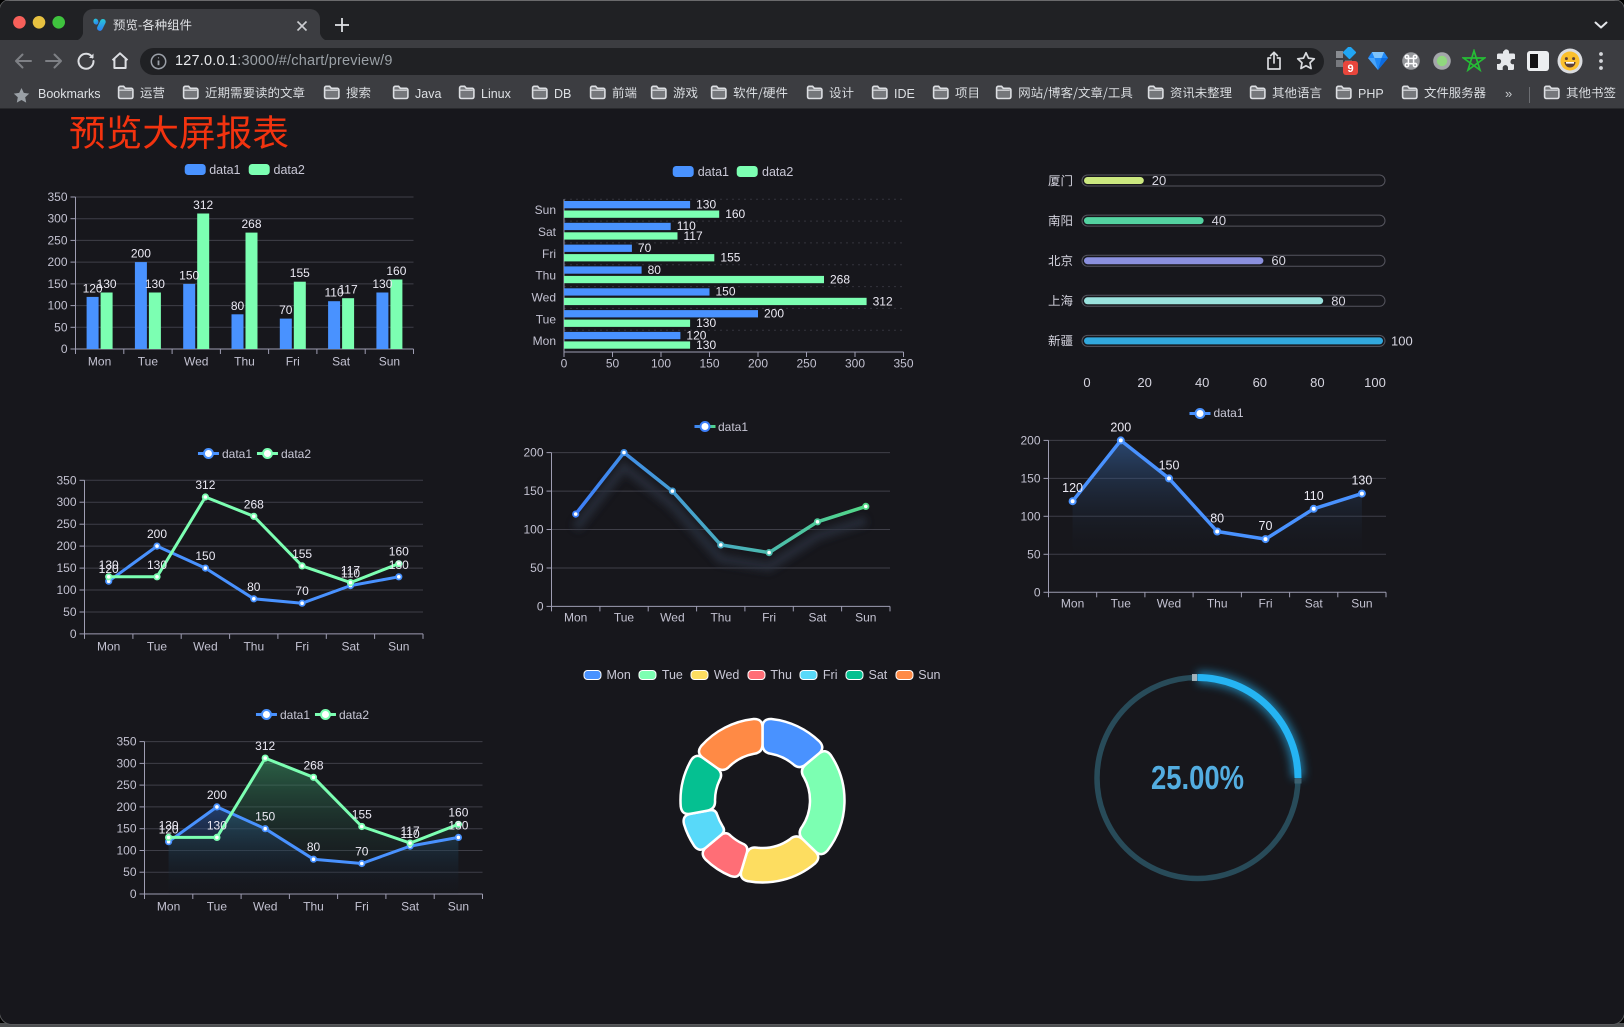  Describe the element at coordinates (1197, 777) in the screenshot. I see `svg-text: 25.00%` at that location.